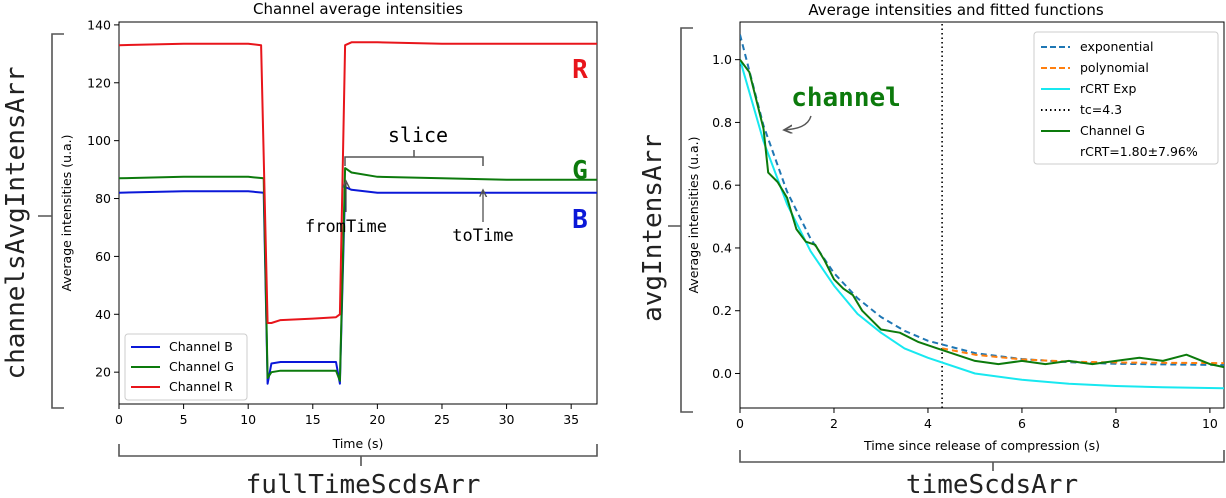 The height and width of the screenshot is (498, 1226). I want to click on right-y-tick-label: 0.2, so click(722, 310).